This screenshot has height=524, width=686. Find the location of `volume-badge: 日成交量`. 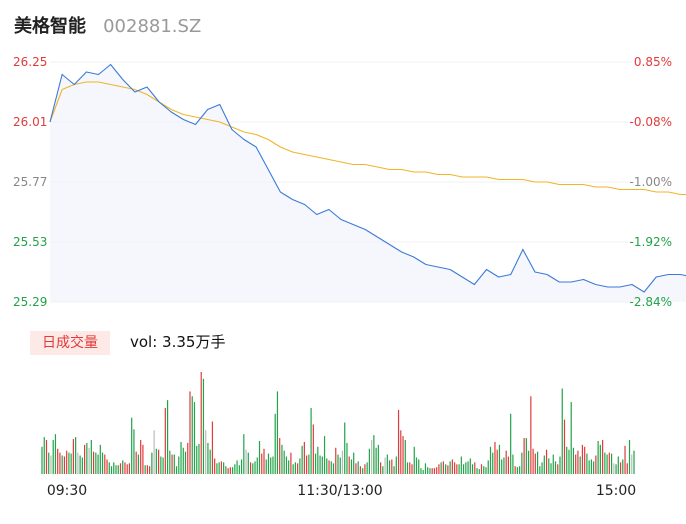

volume-badge: 日成交量 is located at coordinates (70, 343).